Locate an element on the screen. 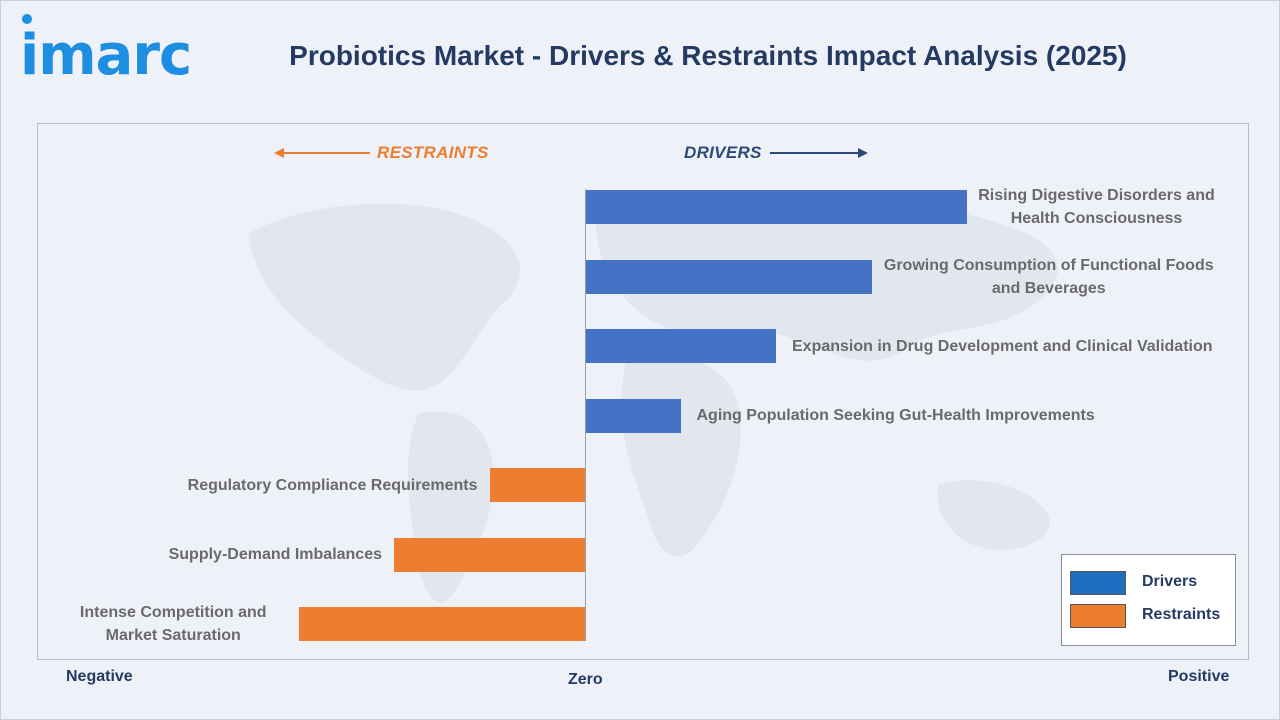  drivers-arrow-icon is located at coordinates (819, 153).